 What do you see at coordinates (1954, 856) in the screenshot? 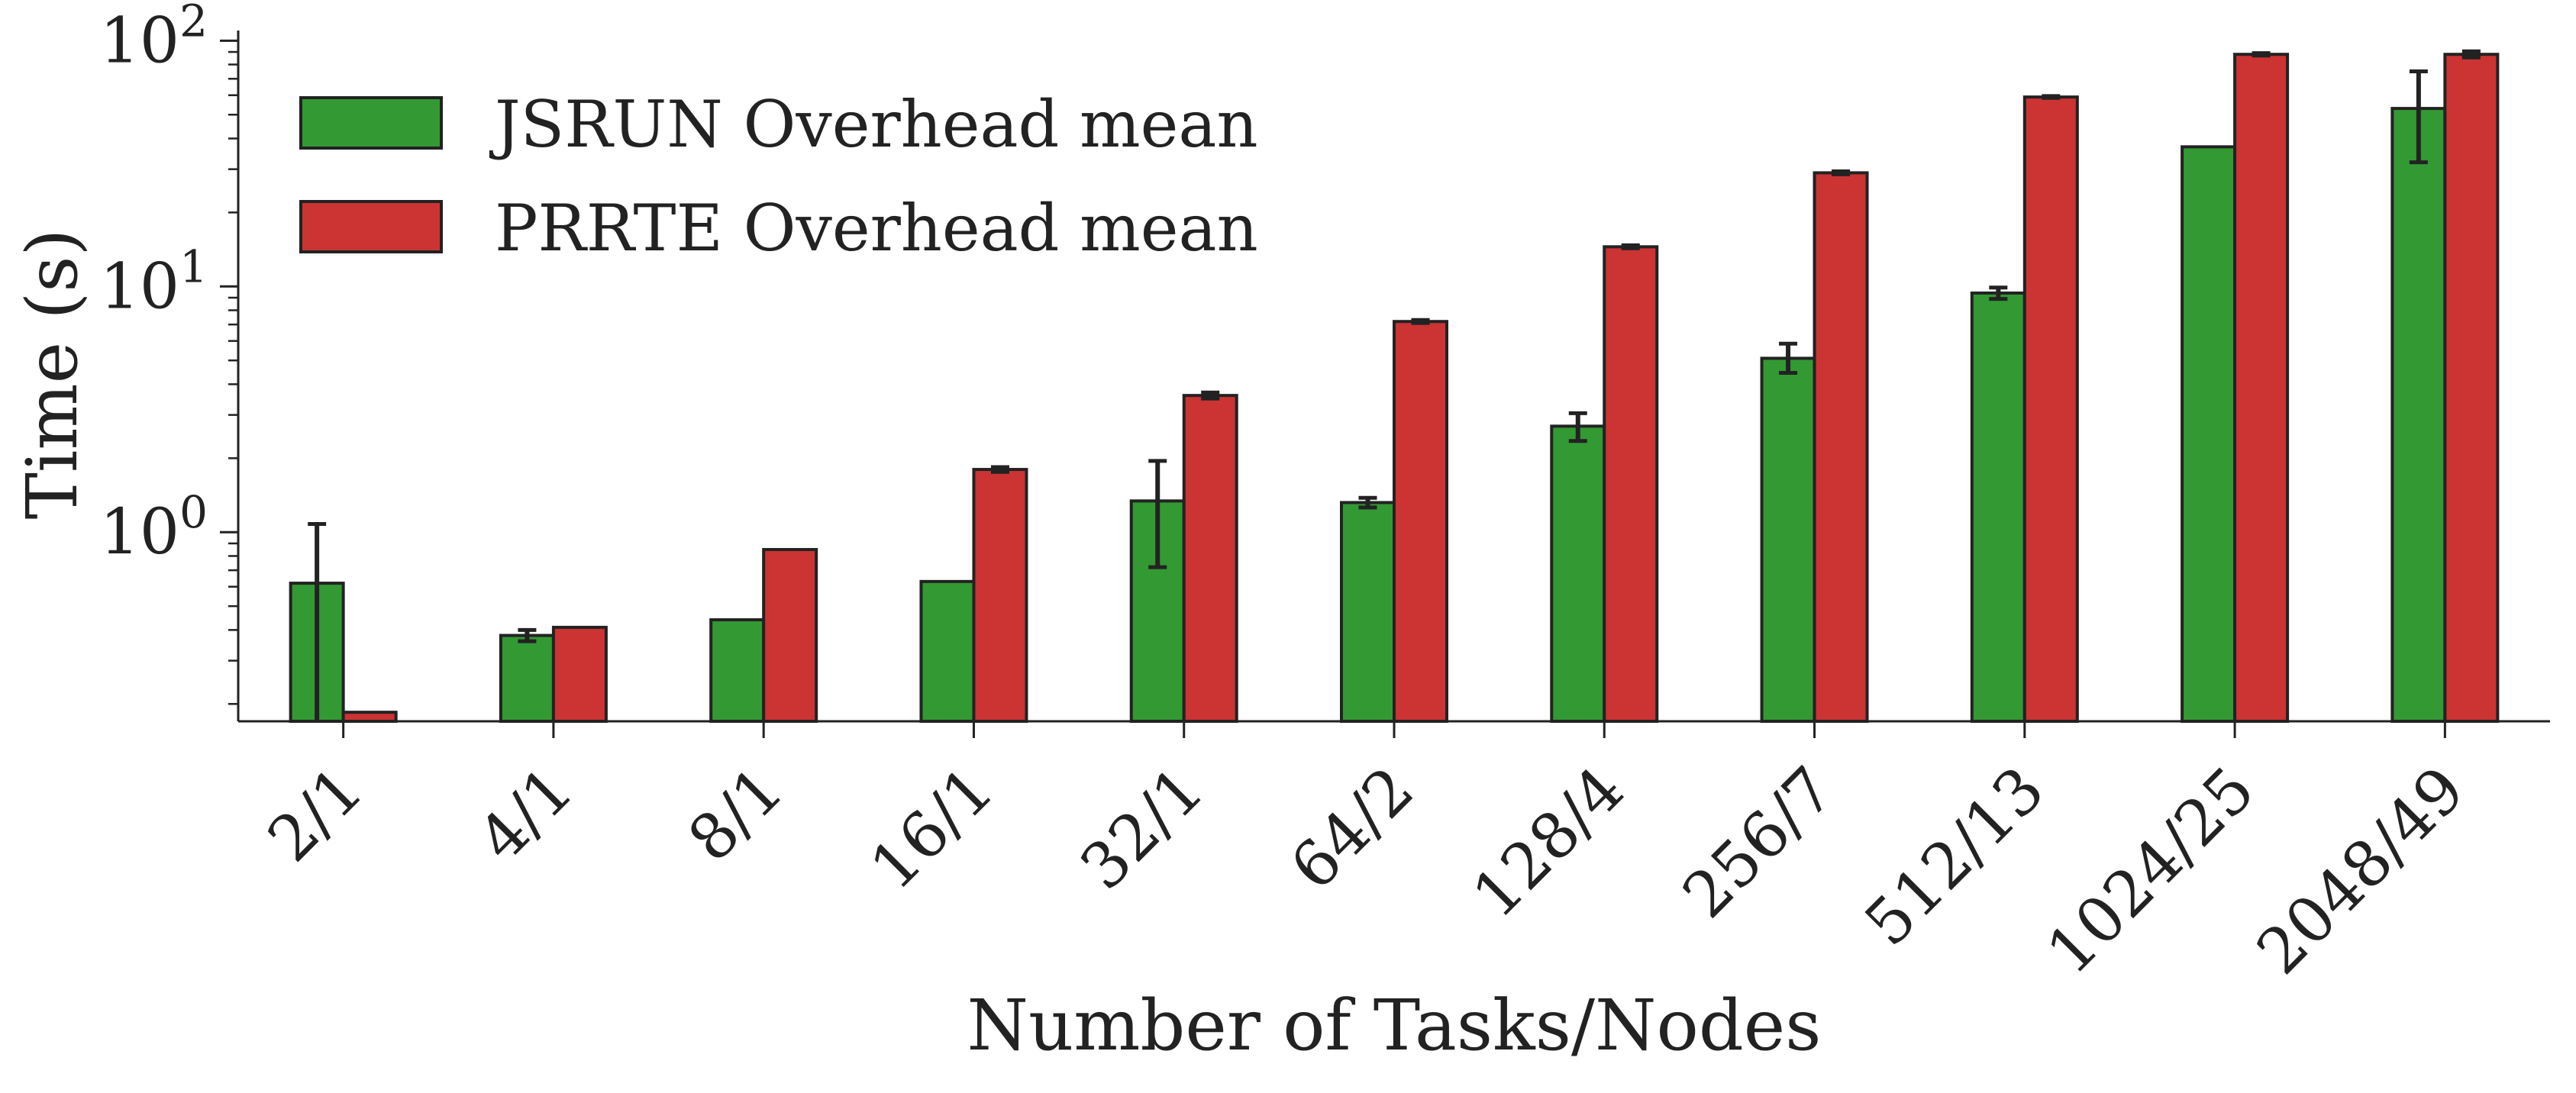
I see `x-tick-label: 512/13` at bounding box center [1954, 856].